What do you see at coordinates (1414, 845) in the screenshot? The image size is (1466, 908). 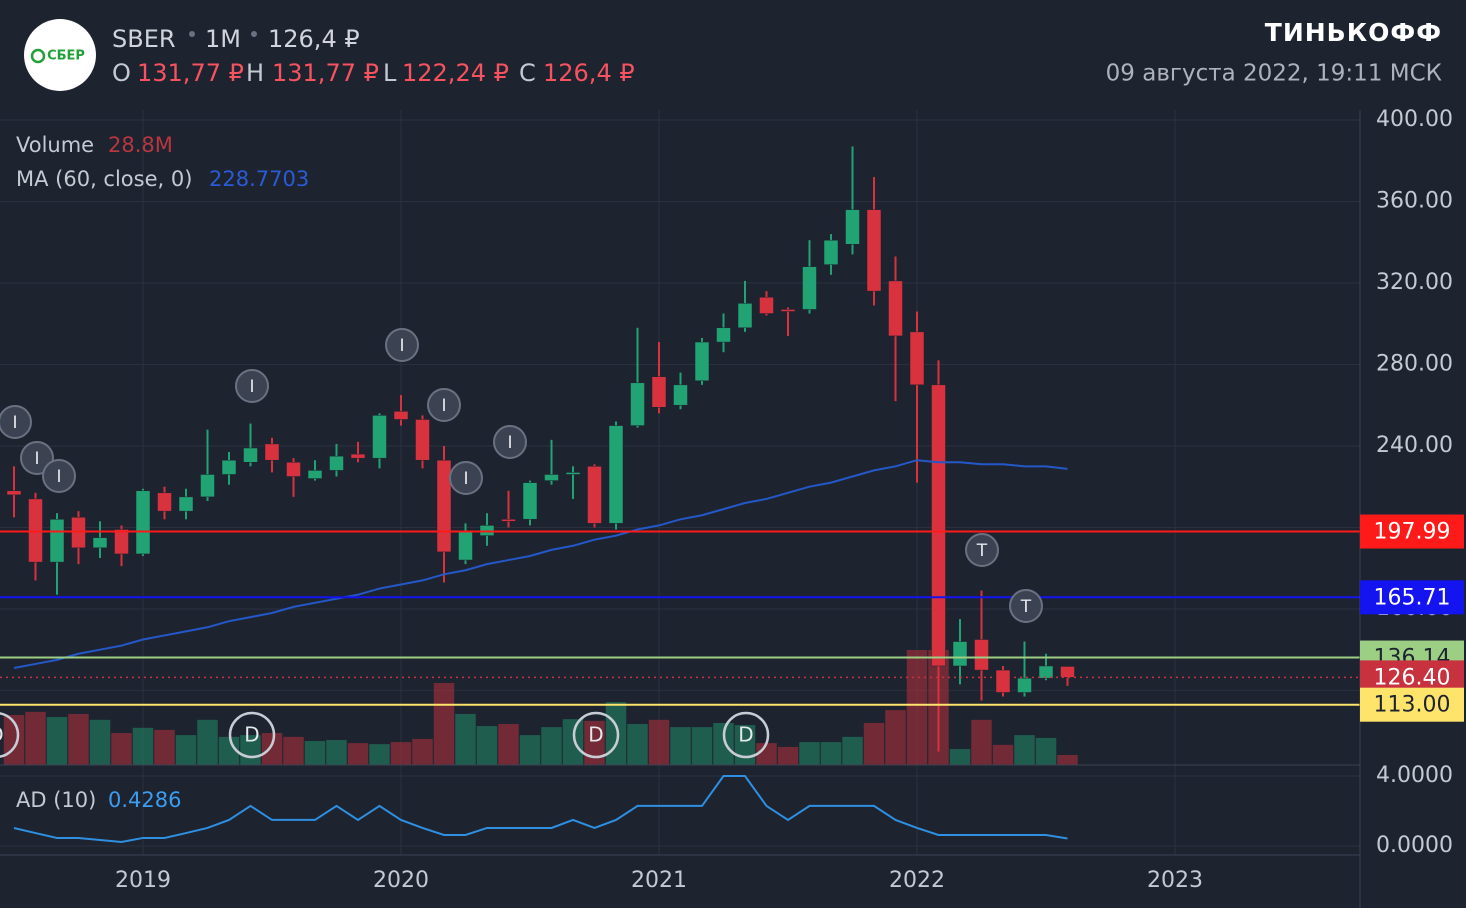 I see `y-tick-label: 0.0000` at bounding box center [1414, 845].